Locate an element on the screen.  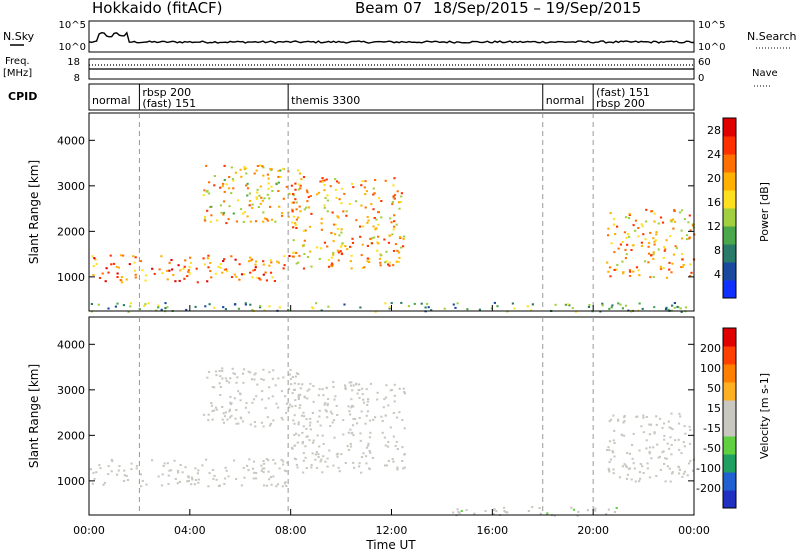
colorbar-segment is located at coordinates (729, 481).